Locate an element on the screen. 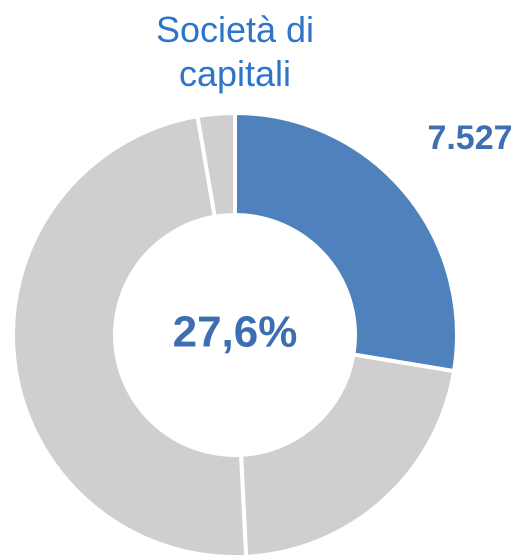 This screenshot has width=518, height=555. annotation: 7.527 is located at coordinates (469, 138).